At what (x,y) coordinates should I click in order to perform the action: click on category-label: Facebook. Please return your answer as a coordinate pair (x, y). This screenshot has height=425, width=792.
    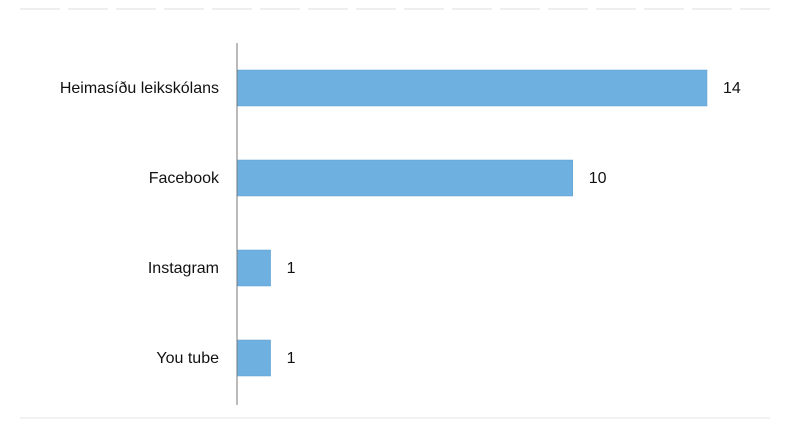
    Looking at the image, I should click on (184, 178).